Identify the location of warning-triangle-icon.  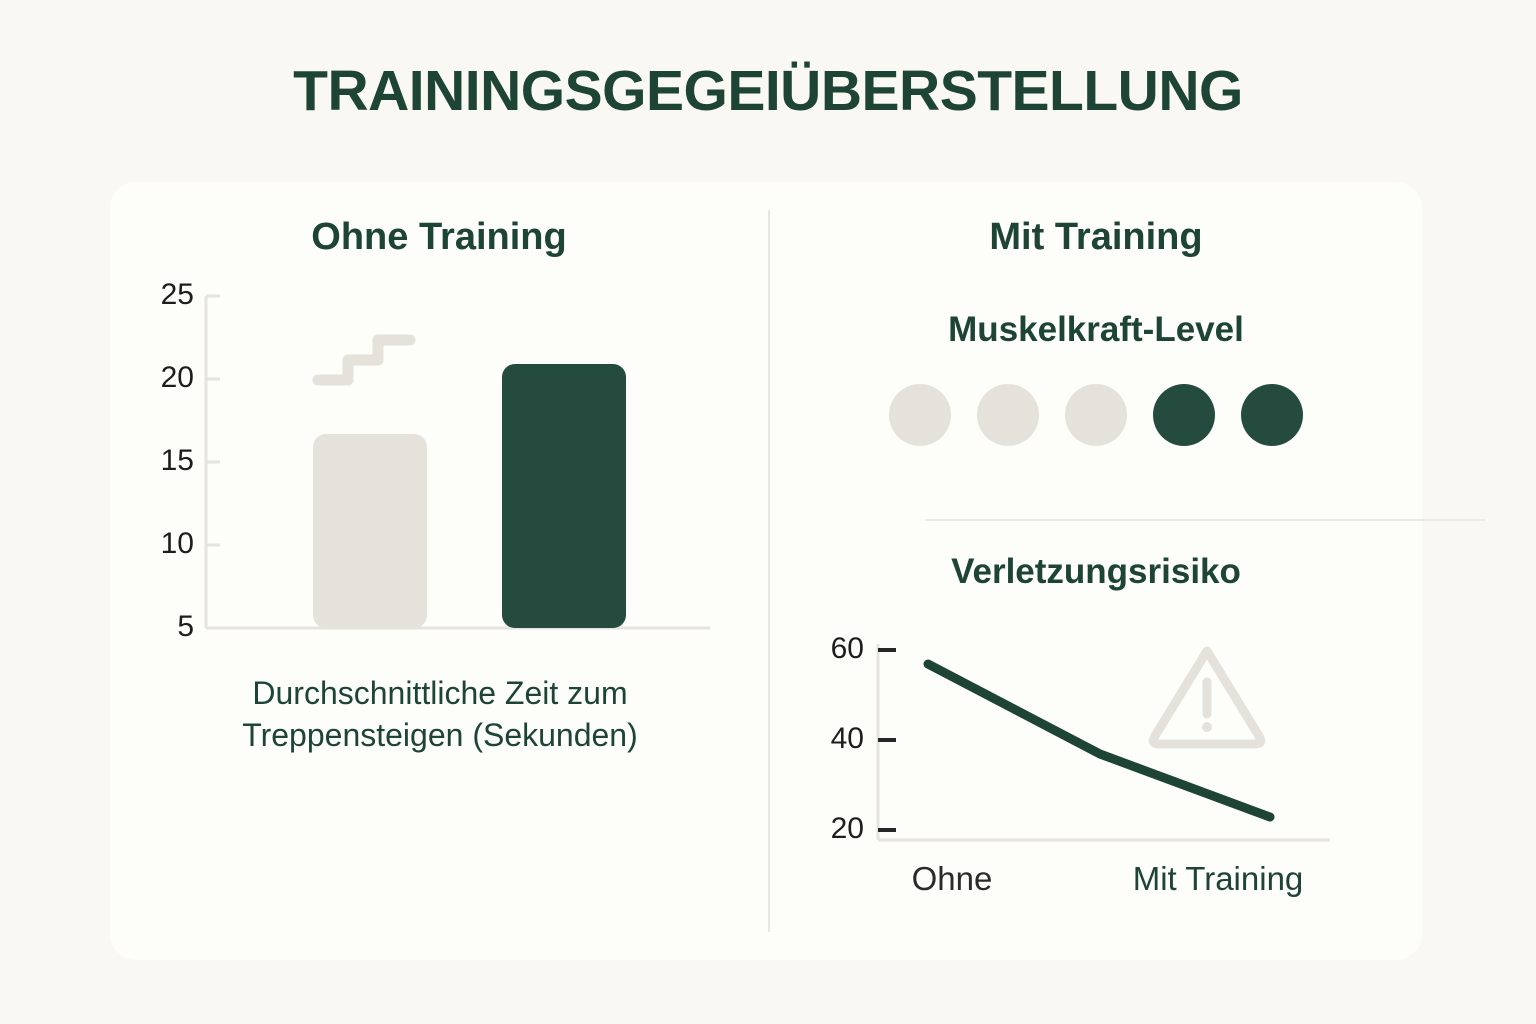
(1207, 697).